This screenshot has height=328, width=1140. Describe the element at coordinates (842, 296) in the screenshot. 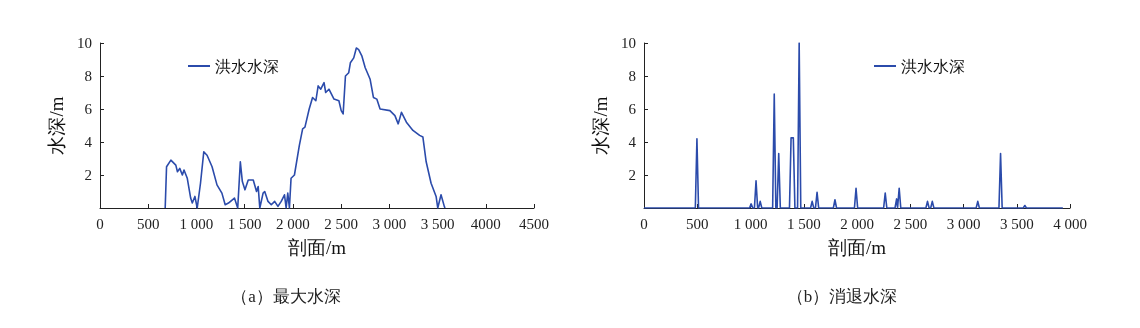

I see `text: （b）消退水深` at that location.